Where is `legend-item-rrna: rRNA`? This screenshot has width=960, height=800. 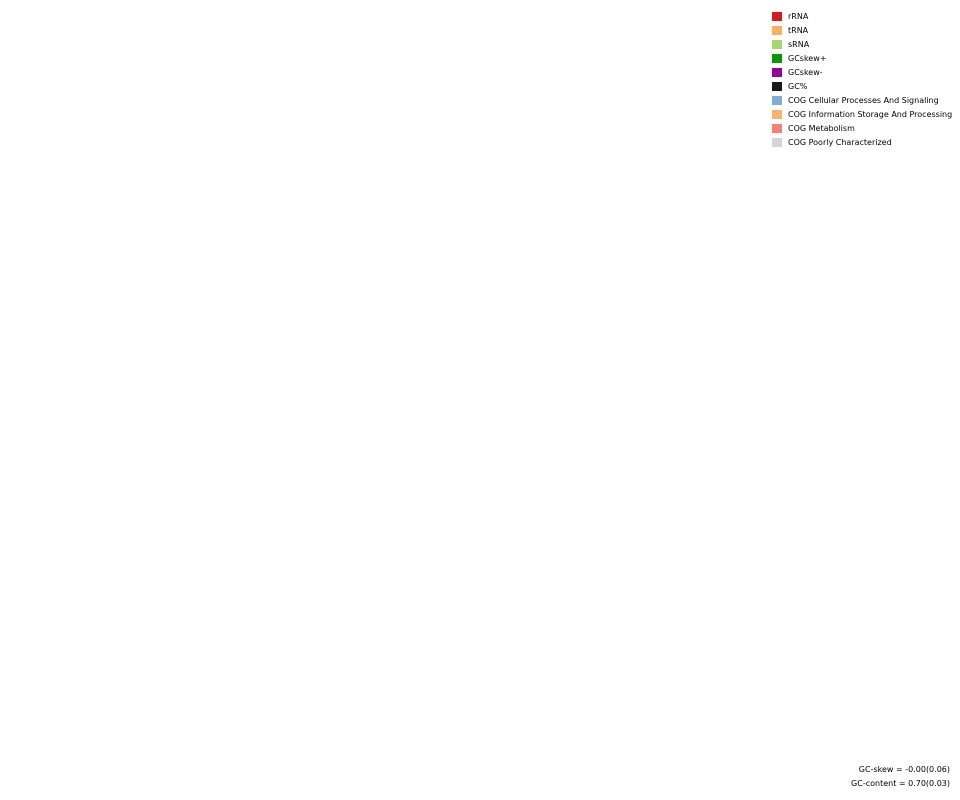 legend-item-rrna: rRNA is located at coordinates (862, 16).